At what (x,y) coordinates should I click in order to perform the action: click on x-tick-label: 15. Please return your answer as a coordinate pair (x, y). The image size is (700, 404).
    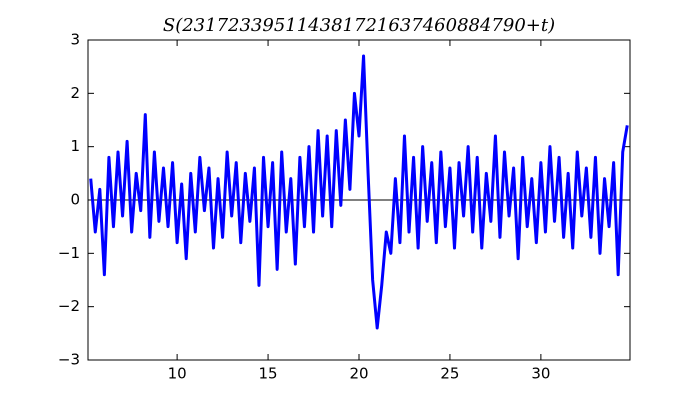
    Looking at the image, I should click on (268, 374).